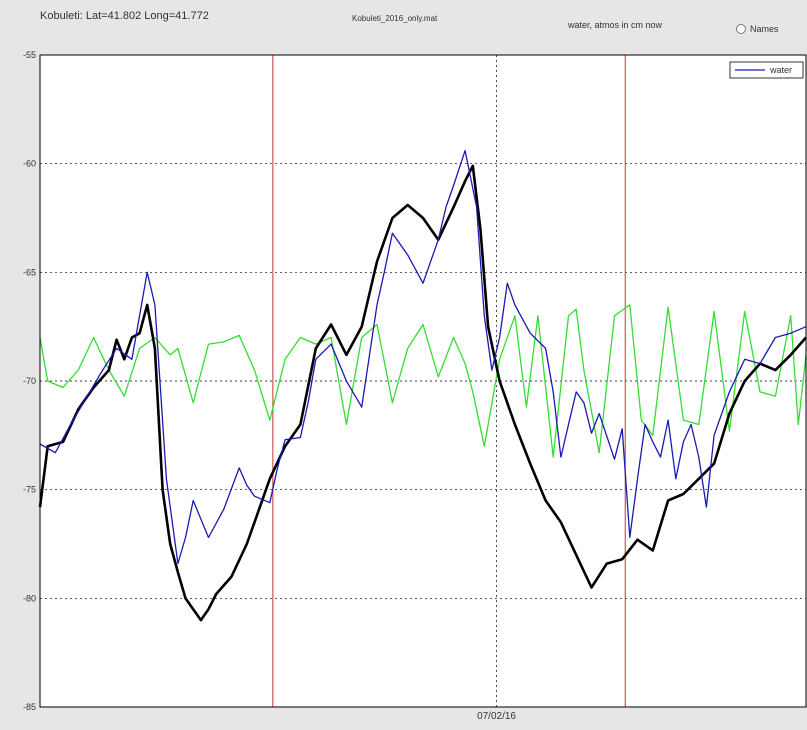 Image resolution: width=807 pixels, height=730 pixels. Describe the element at coordinates (395, 18) in the screenshot. I see `file-label: Kobuleti_2016_only.mat` at that location.